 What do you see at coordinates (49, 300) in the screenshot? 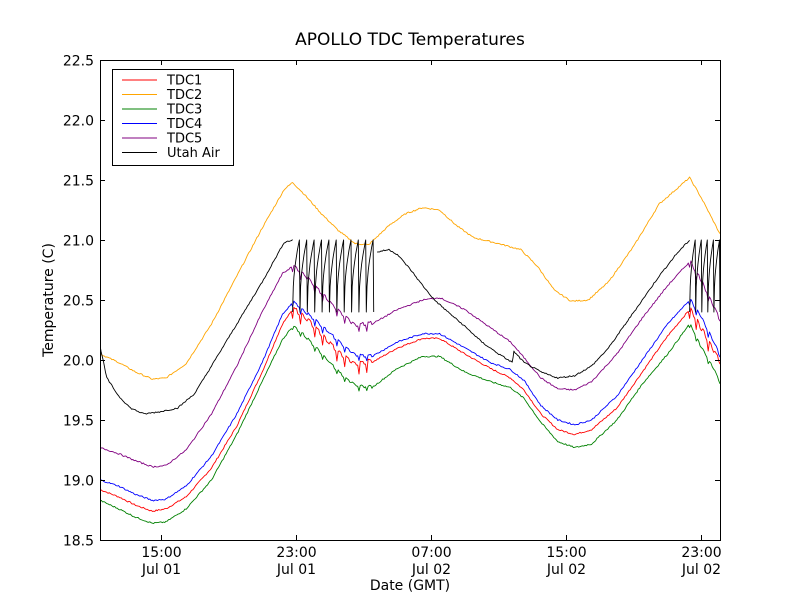
I see `y-axis-label: Temperature (C)` at bounding box center [49, 300].